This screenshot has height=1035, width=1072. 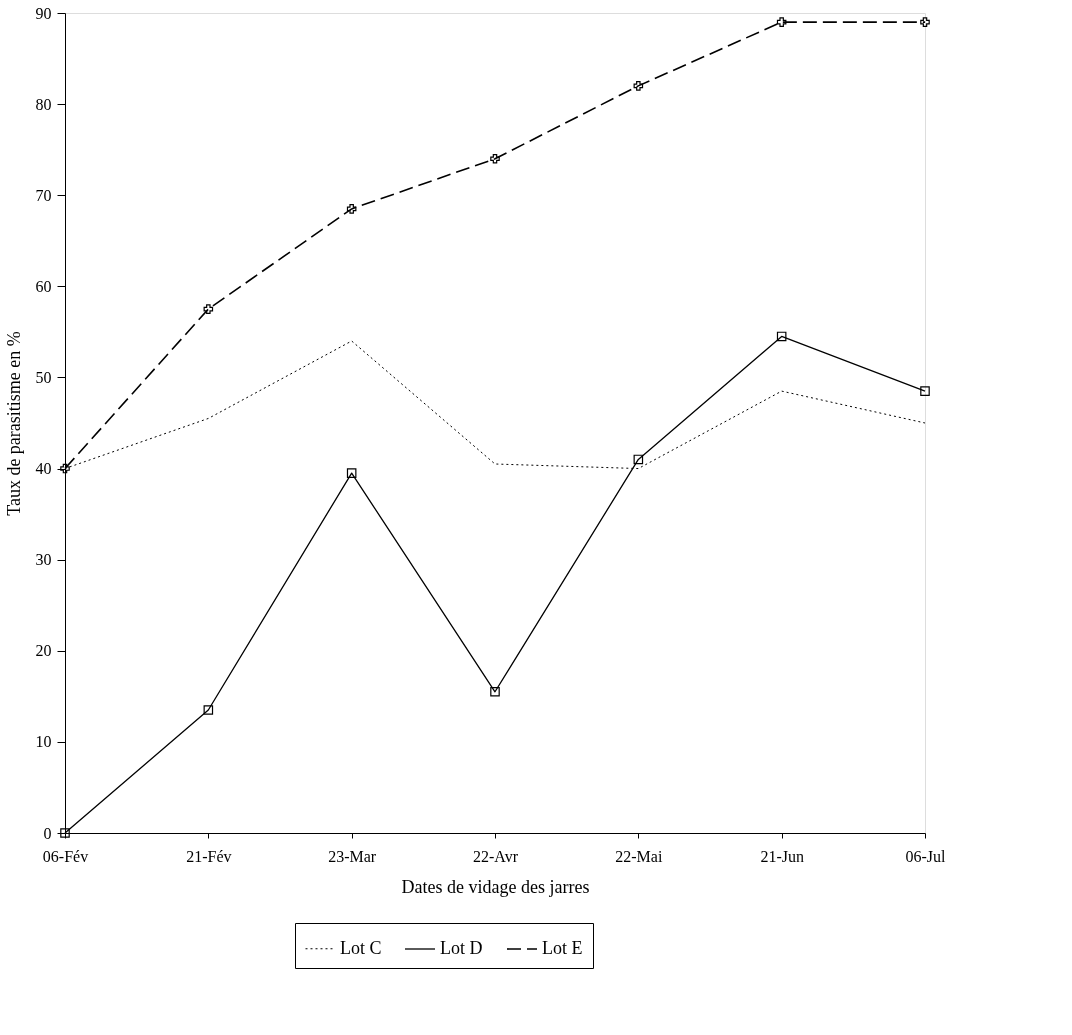 I want to click on x-tick-label: 23-Mar, so click(x=352, y=856).